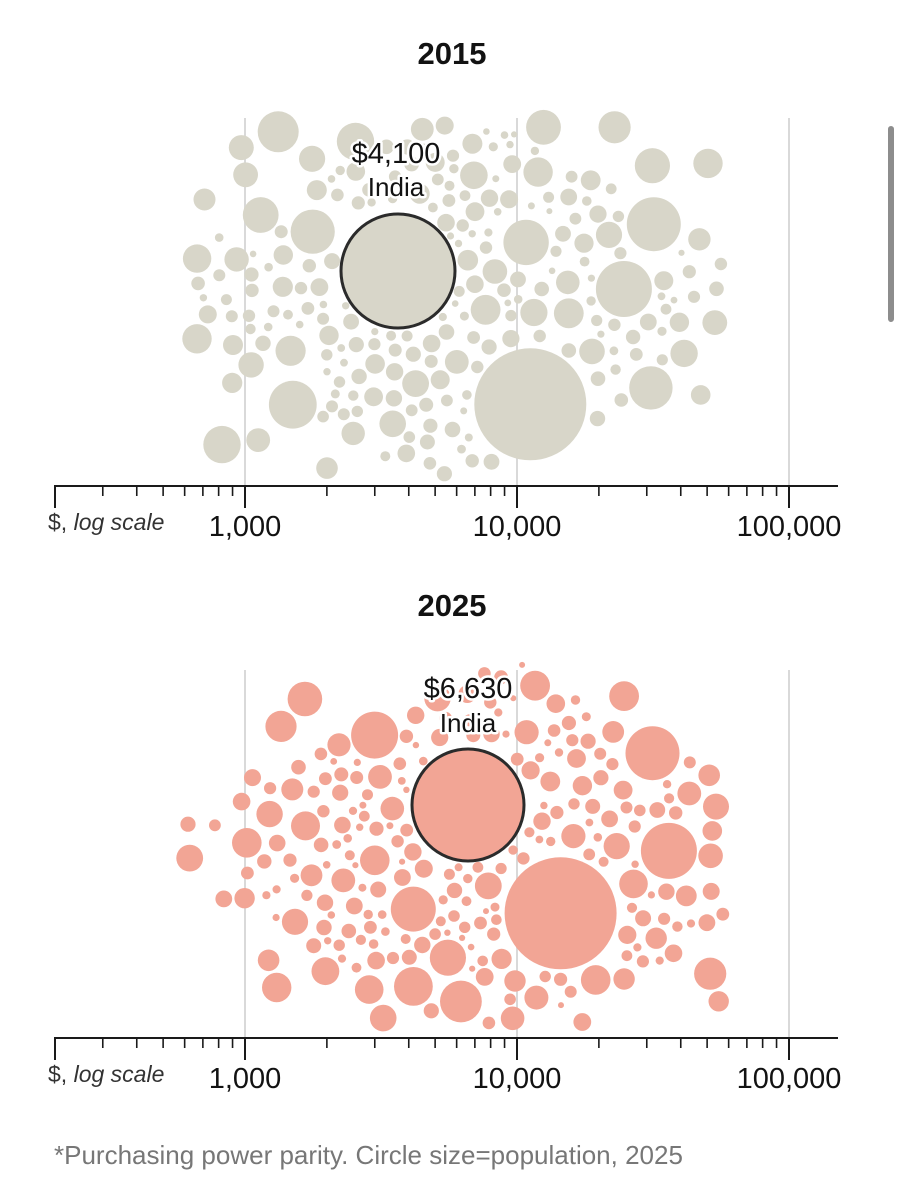 This screenshot has height=1200, width=904. I want to click on x-axis-label: $, log scale, so click(106, 522).